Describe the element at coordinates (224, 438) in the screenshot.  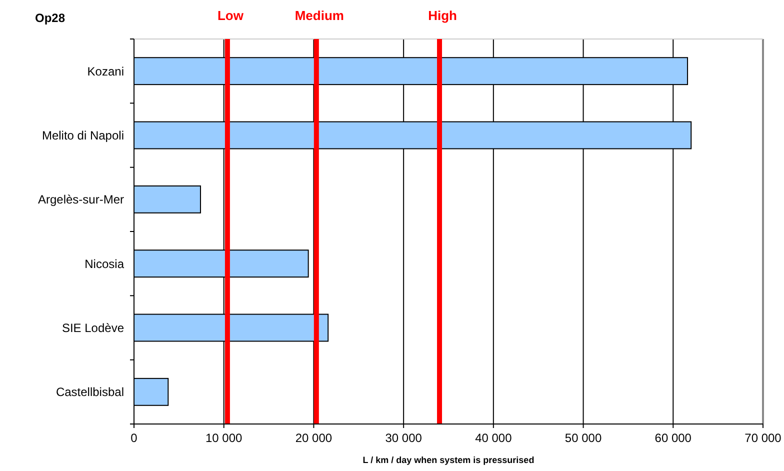
I see `x-tick-label: 10 000` at that location.